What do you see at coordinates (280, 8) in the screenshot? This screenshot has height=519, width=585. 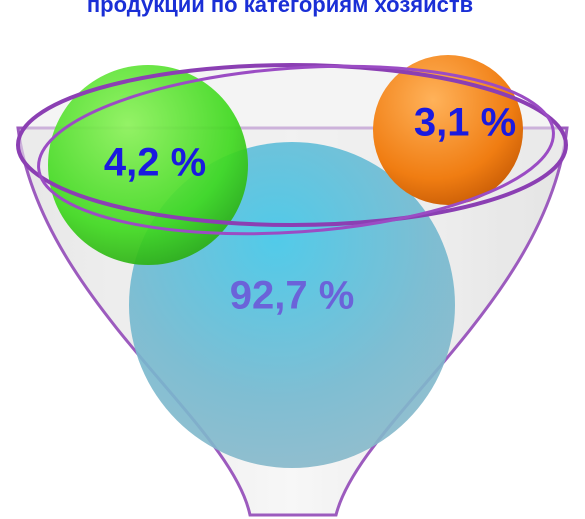 I see `title: продукции по категориям хозяйств` at bounding box center [280, 8].